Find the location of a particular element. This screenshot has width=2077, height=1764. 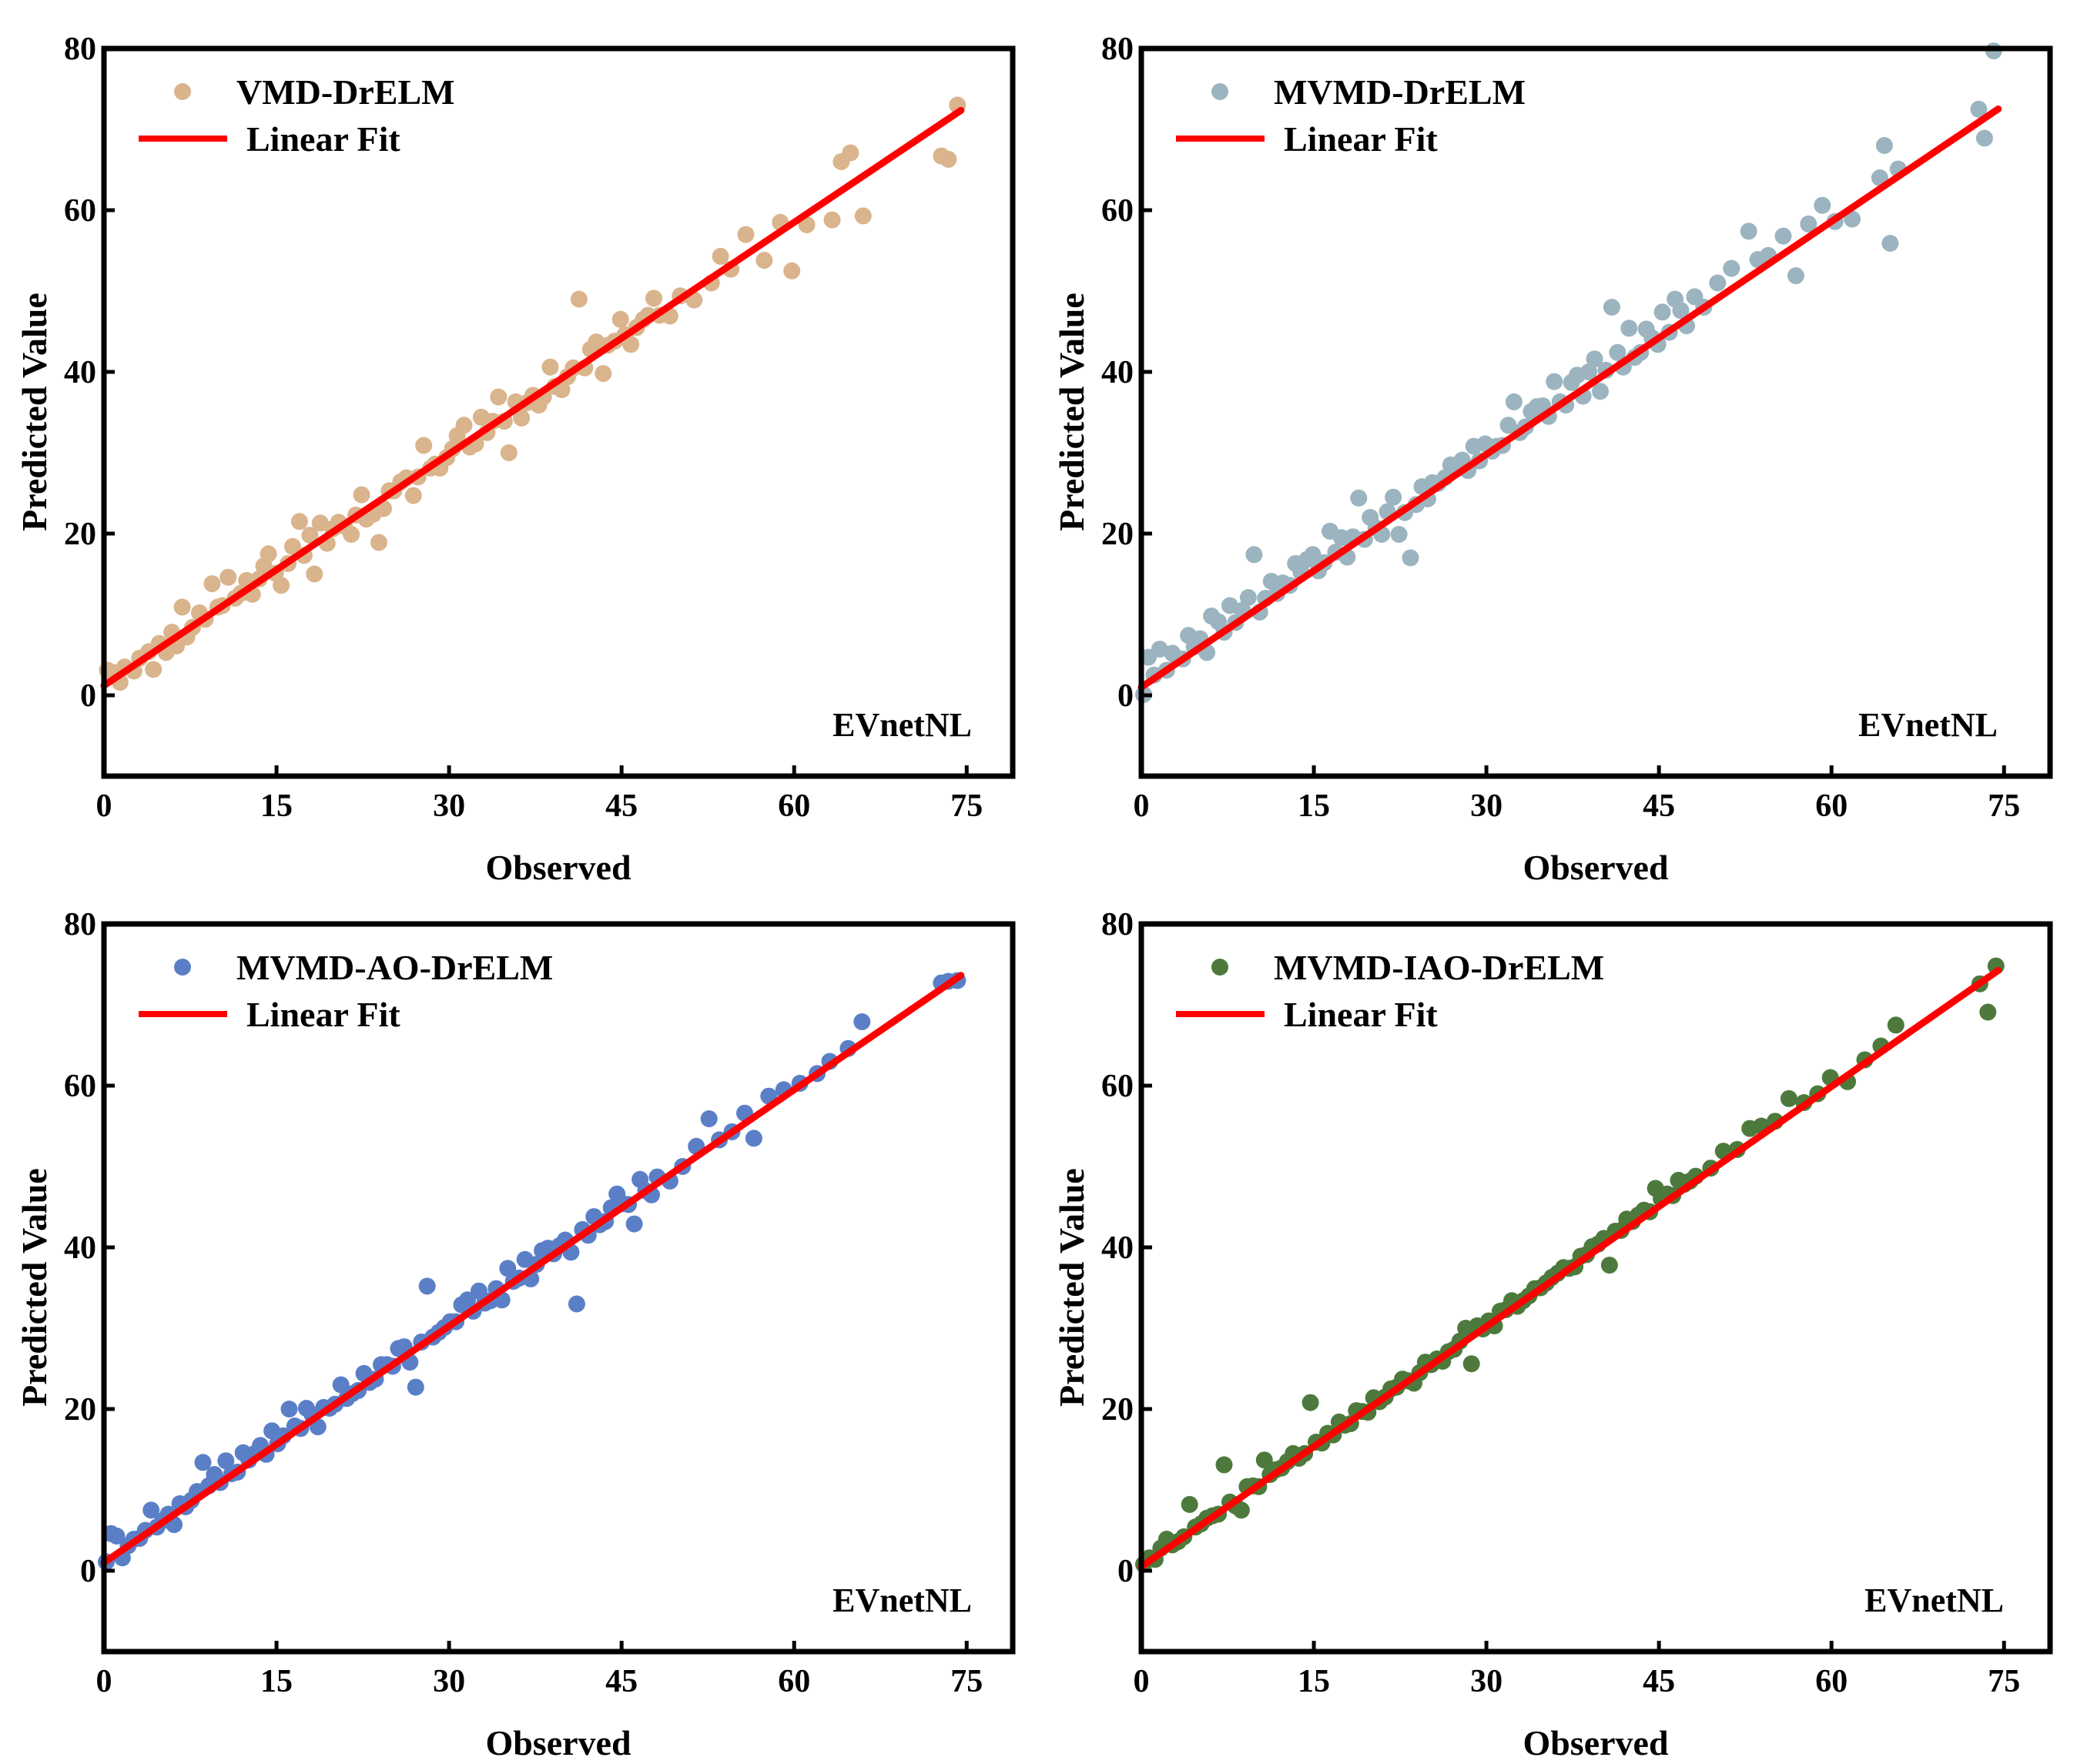

legend-series-label: MVMD-IAO-DrELM is located at coordinates (1439, 967).